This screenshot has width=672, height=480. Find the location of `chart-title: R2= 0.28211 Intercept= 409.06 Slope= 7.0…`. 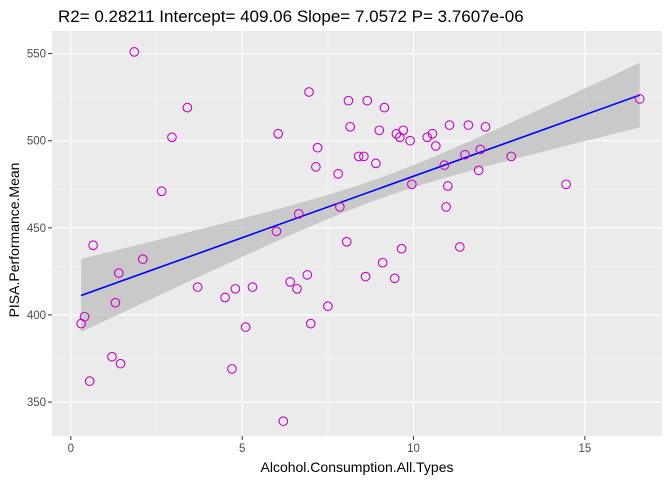

chart-title: R2= 0.28211 Intercept= 409.06 Slope= 7.0… is located at coordinates (291, 16).